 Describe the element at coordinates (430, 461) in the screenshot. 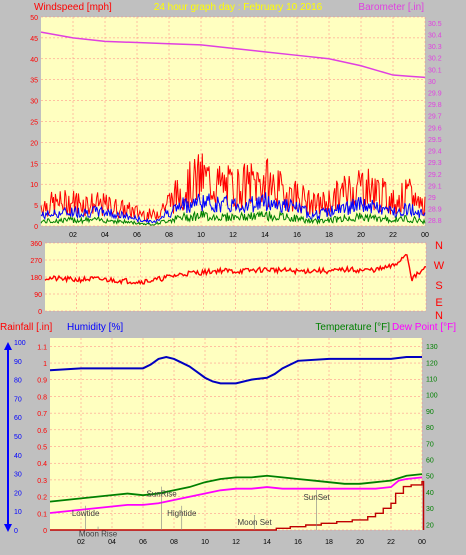

I see `temperature-tick-label: 60` at that location.